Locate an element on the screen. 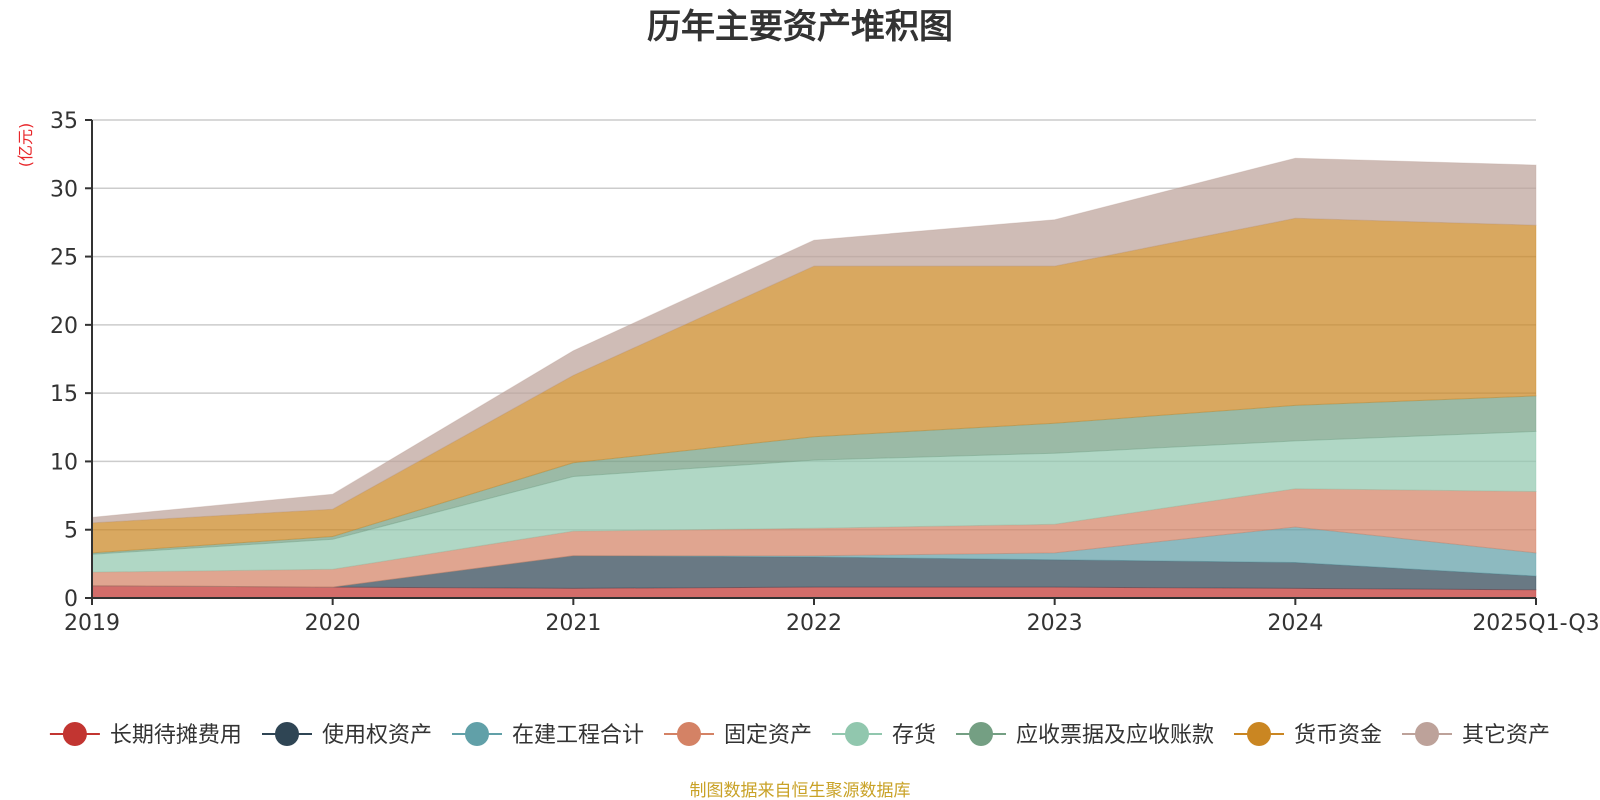  y-tick-label: 30 is located at coordinates (64, 189).